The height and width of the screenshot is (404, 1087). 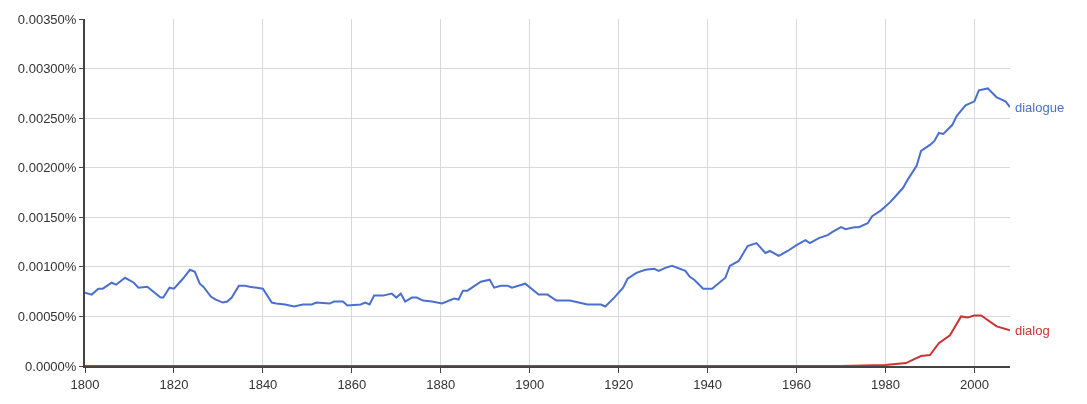 I want to click on x-tick-label: 1920, so click(x=619, y=384).